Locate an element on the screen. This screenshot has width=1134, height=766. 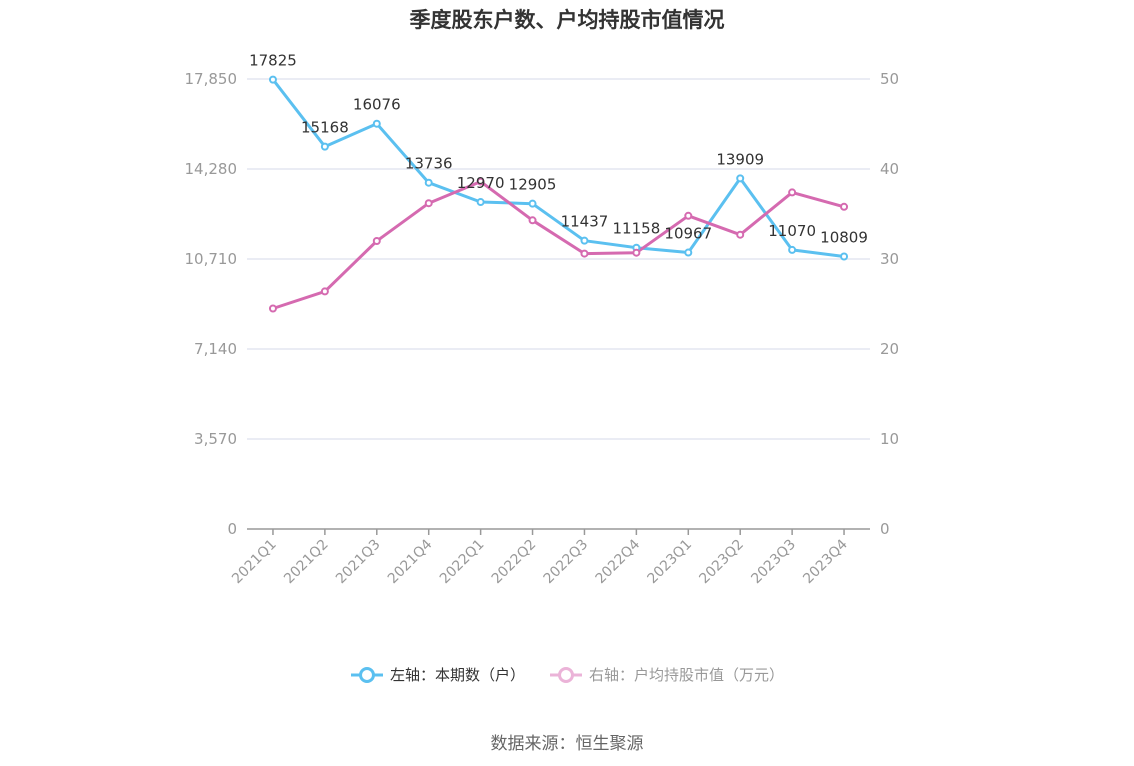
right-axis-tick-label: 40 is located at coordinates (889, 169).